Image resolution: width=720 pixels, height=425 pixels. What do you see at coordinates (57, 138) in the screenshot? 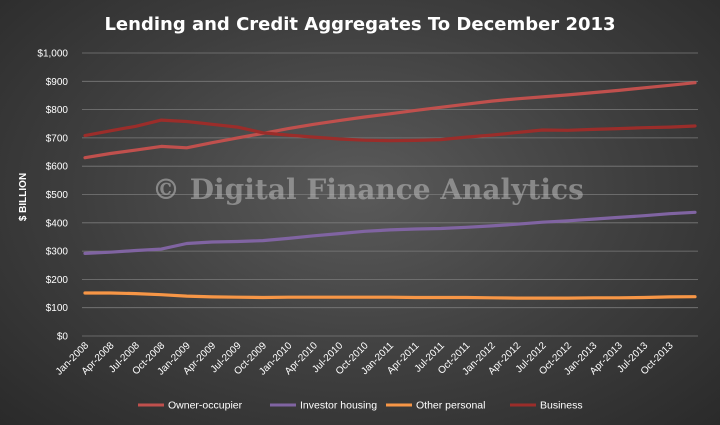
I see `y-tick-label: $700` at bounding box center [57, 138].